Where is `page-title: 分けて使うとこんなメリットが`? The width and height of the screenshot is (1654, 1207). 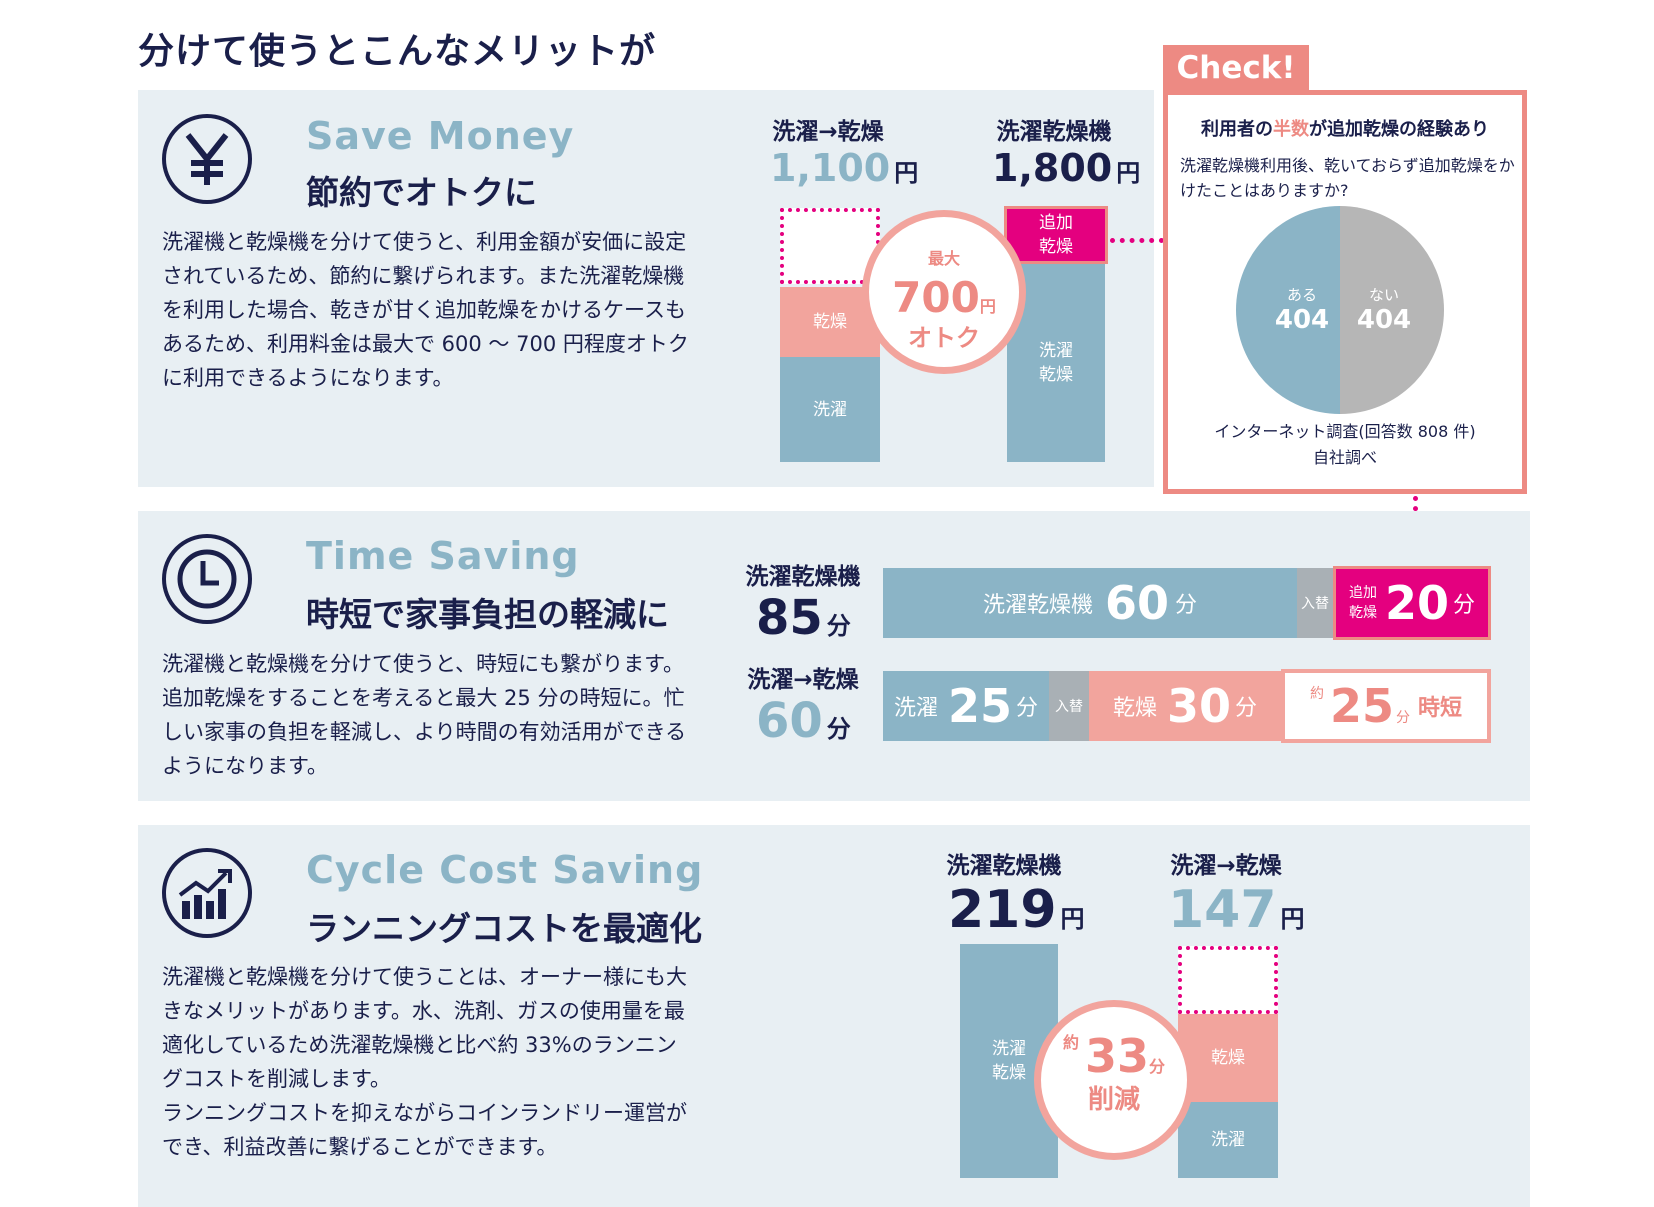
page-title: 分けて使うとこんなメリットが is located at coordinates (397, 51).